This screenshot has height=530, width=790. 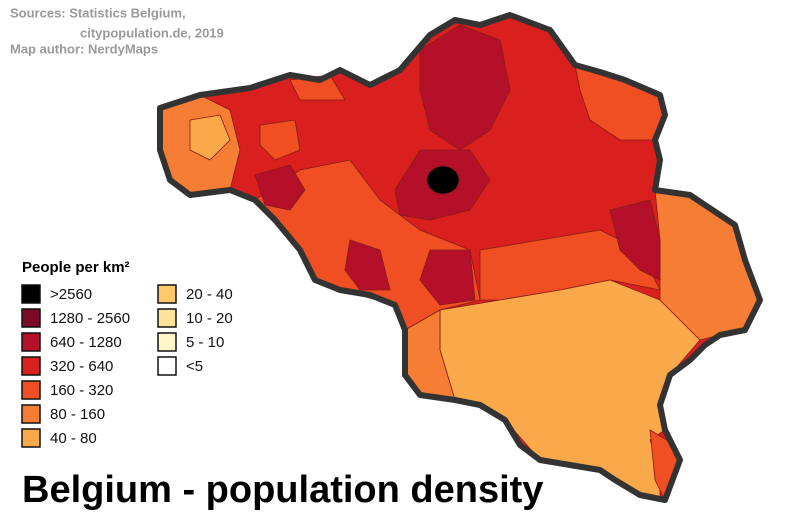 What do you see at coordinates (209, 318) in the screenshot?
I see `legend-label: 10 - 20` at bounding box center [209, 318].